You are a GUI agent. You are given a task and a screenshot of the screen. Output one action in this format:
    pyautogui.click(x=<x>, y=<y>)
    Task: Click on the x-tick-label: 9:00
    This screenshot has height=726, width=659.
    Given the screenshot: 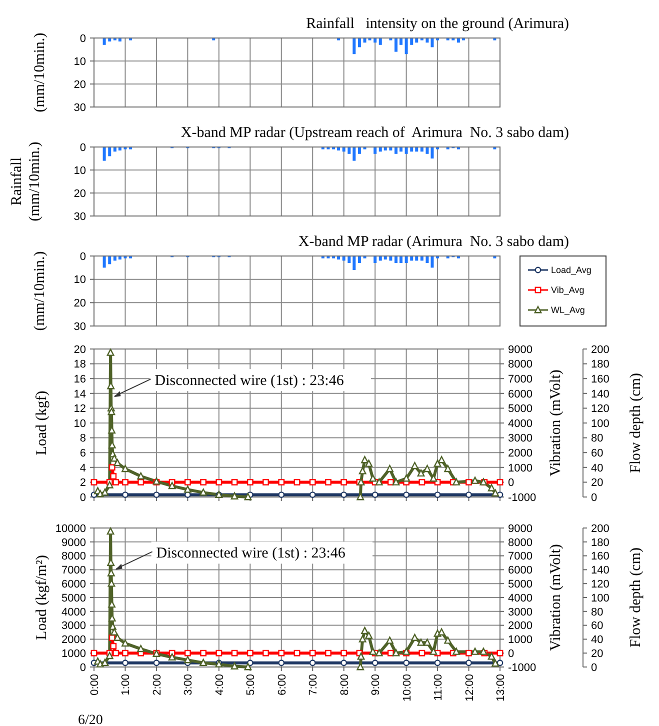 What is the action you would take?
    pyautogui.click(x=376, y=685)
    